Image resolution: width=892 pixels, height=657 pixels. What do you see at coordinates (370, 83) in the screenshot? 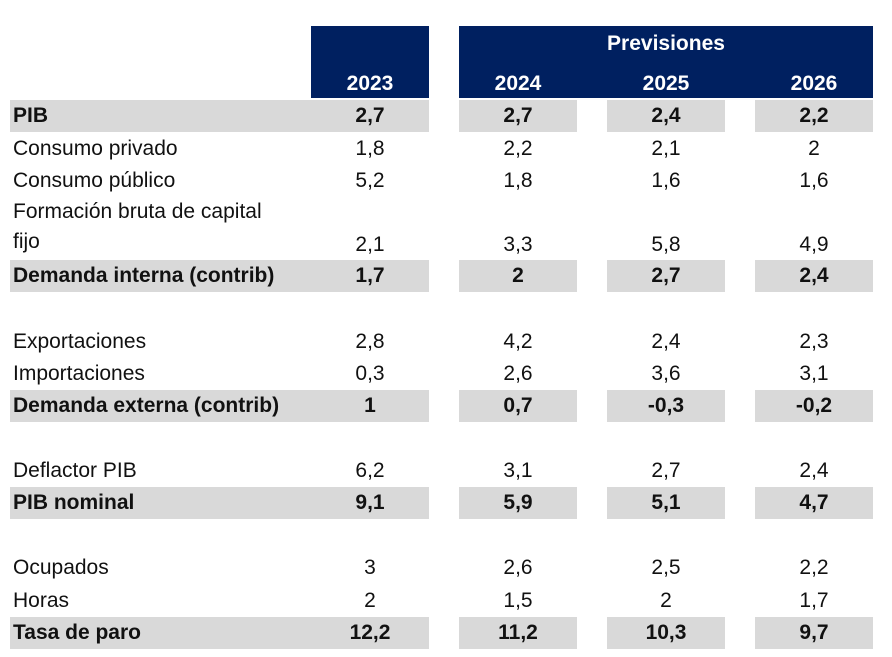
I see `header-year-2023: 2023` at bounding box center [370, 83].